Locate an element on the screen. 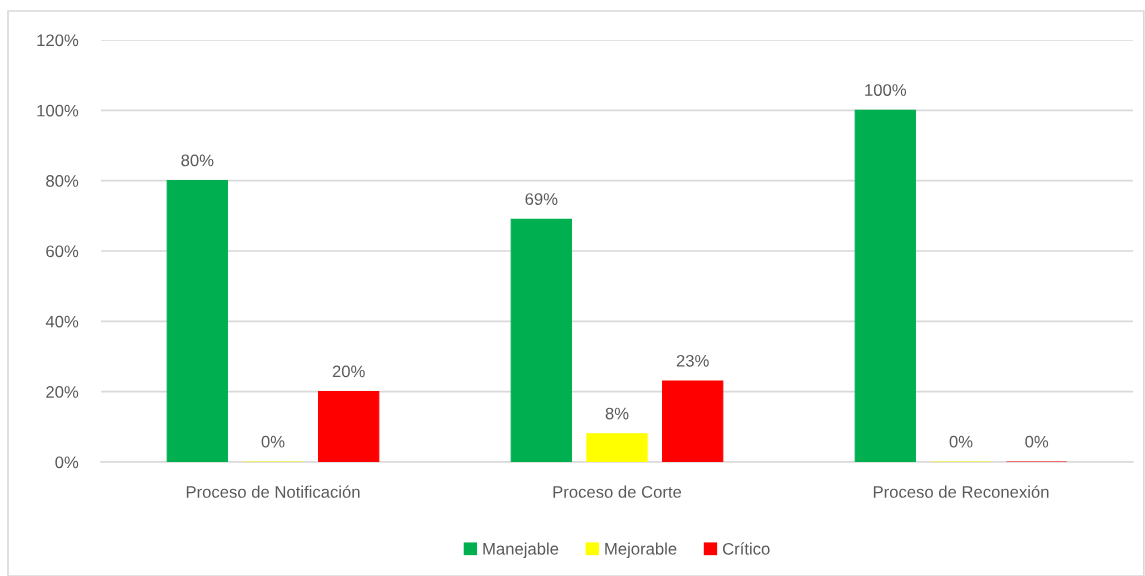 The image size is (1145, 576). data-label: 100% is located at coordinates (886, 90).